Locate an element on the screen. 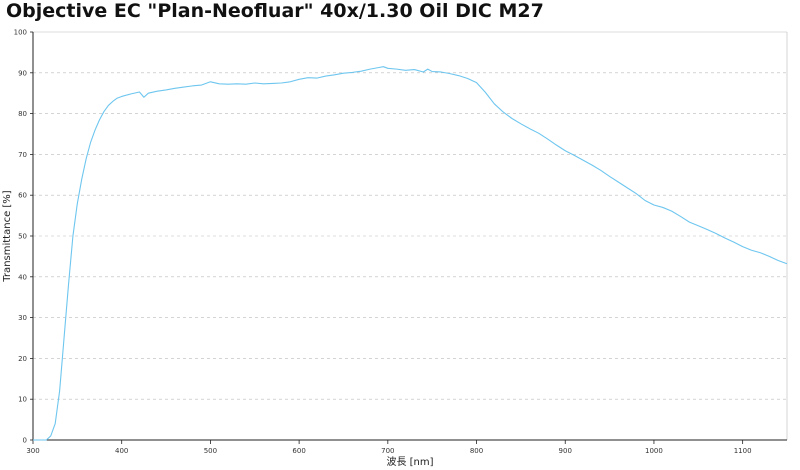 This screenshot has width=800, height=470. x-tick-label-1100: 1100 is located at coordinates (743, 451).